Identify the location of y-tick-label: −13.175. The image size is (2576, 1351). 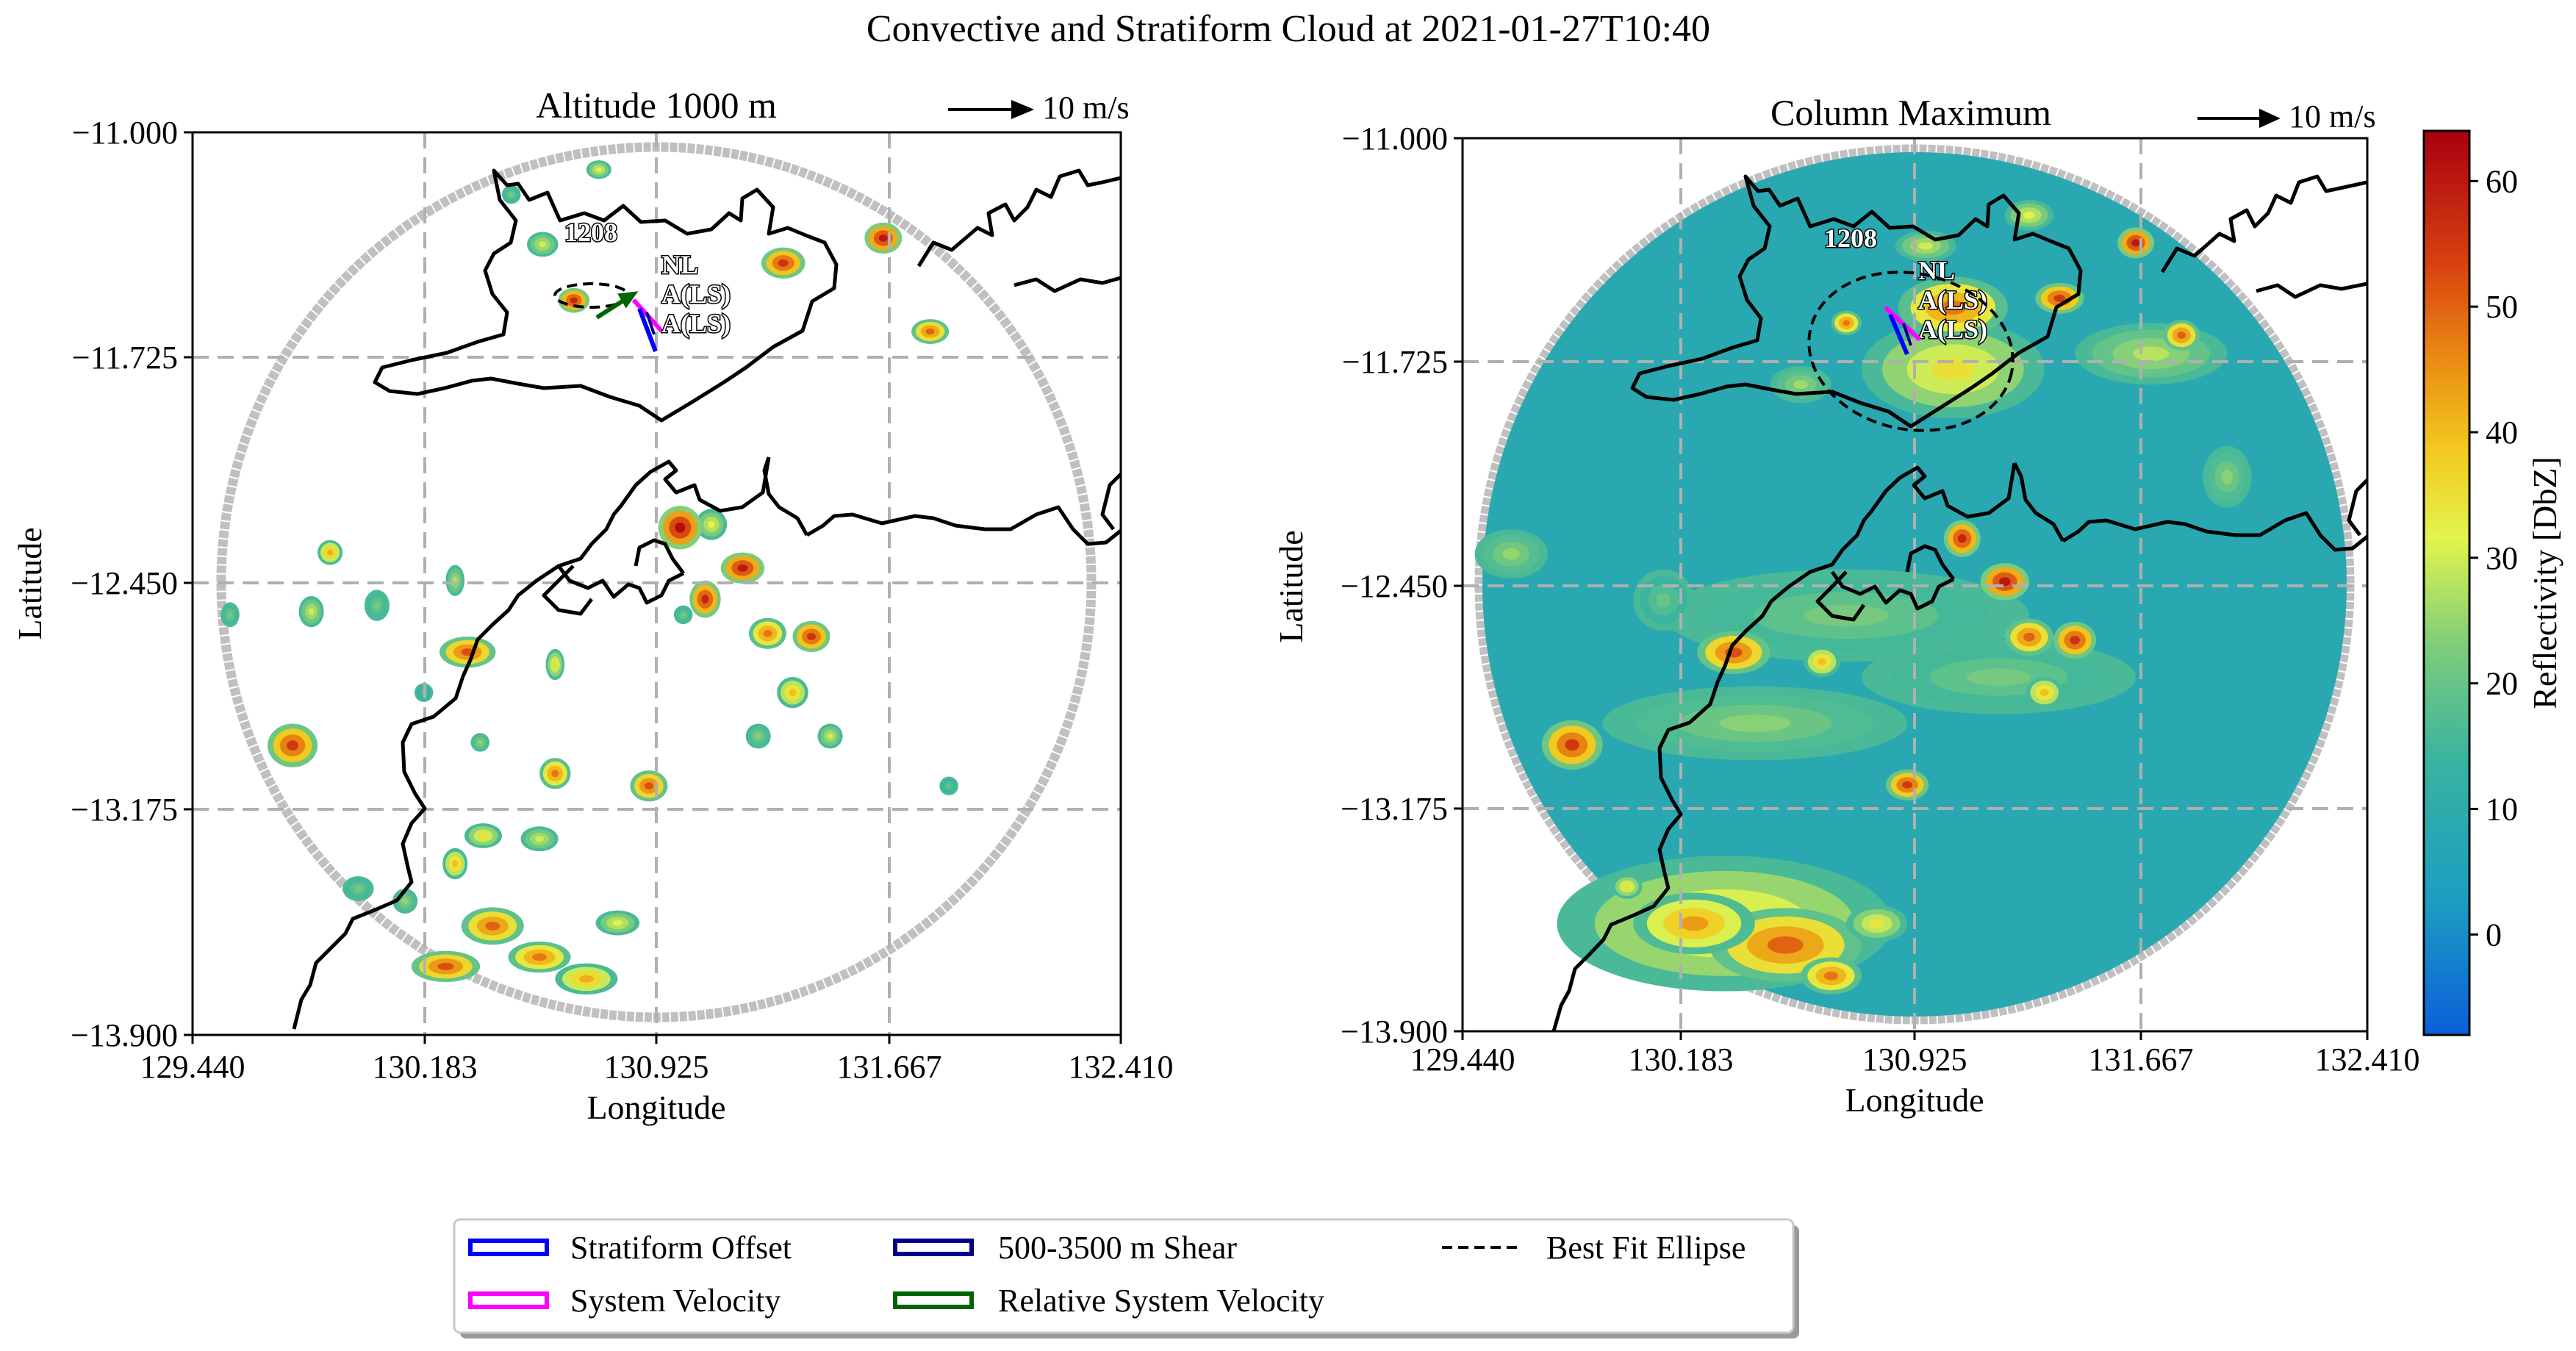
(1394, 809).